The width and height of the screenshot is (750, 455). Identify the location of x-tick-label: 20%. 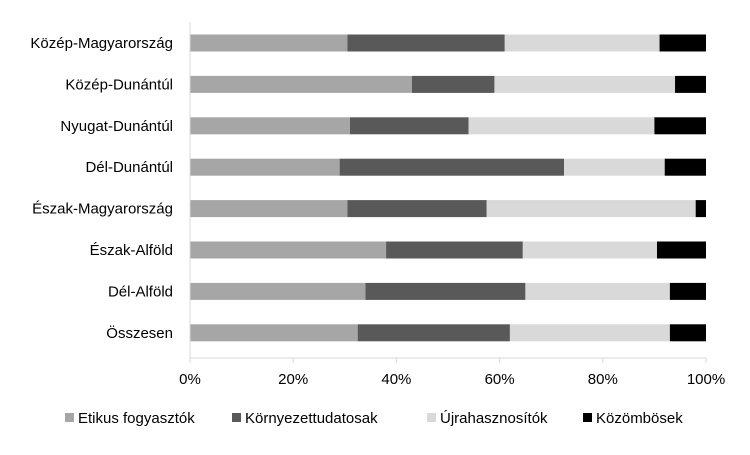
(293, 379).